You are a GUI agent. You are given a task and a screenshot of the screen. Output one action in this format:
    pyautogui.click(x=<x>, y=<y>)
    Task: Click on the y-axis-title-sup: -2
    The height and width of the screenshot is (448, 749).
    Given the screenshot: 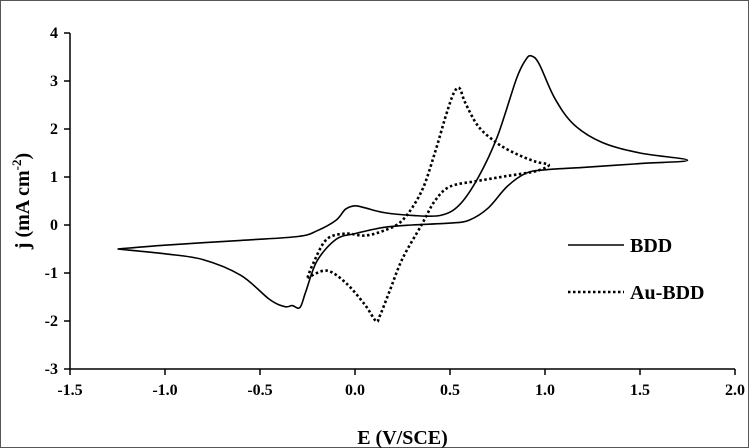 What is the action you would take?
    pyautogui.click(x=16, y=164)
    